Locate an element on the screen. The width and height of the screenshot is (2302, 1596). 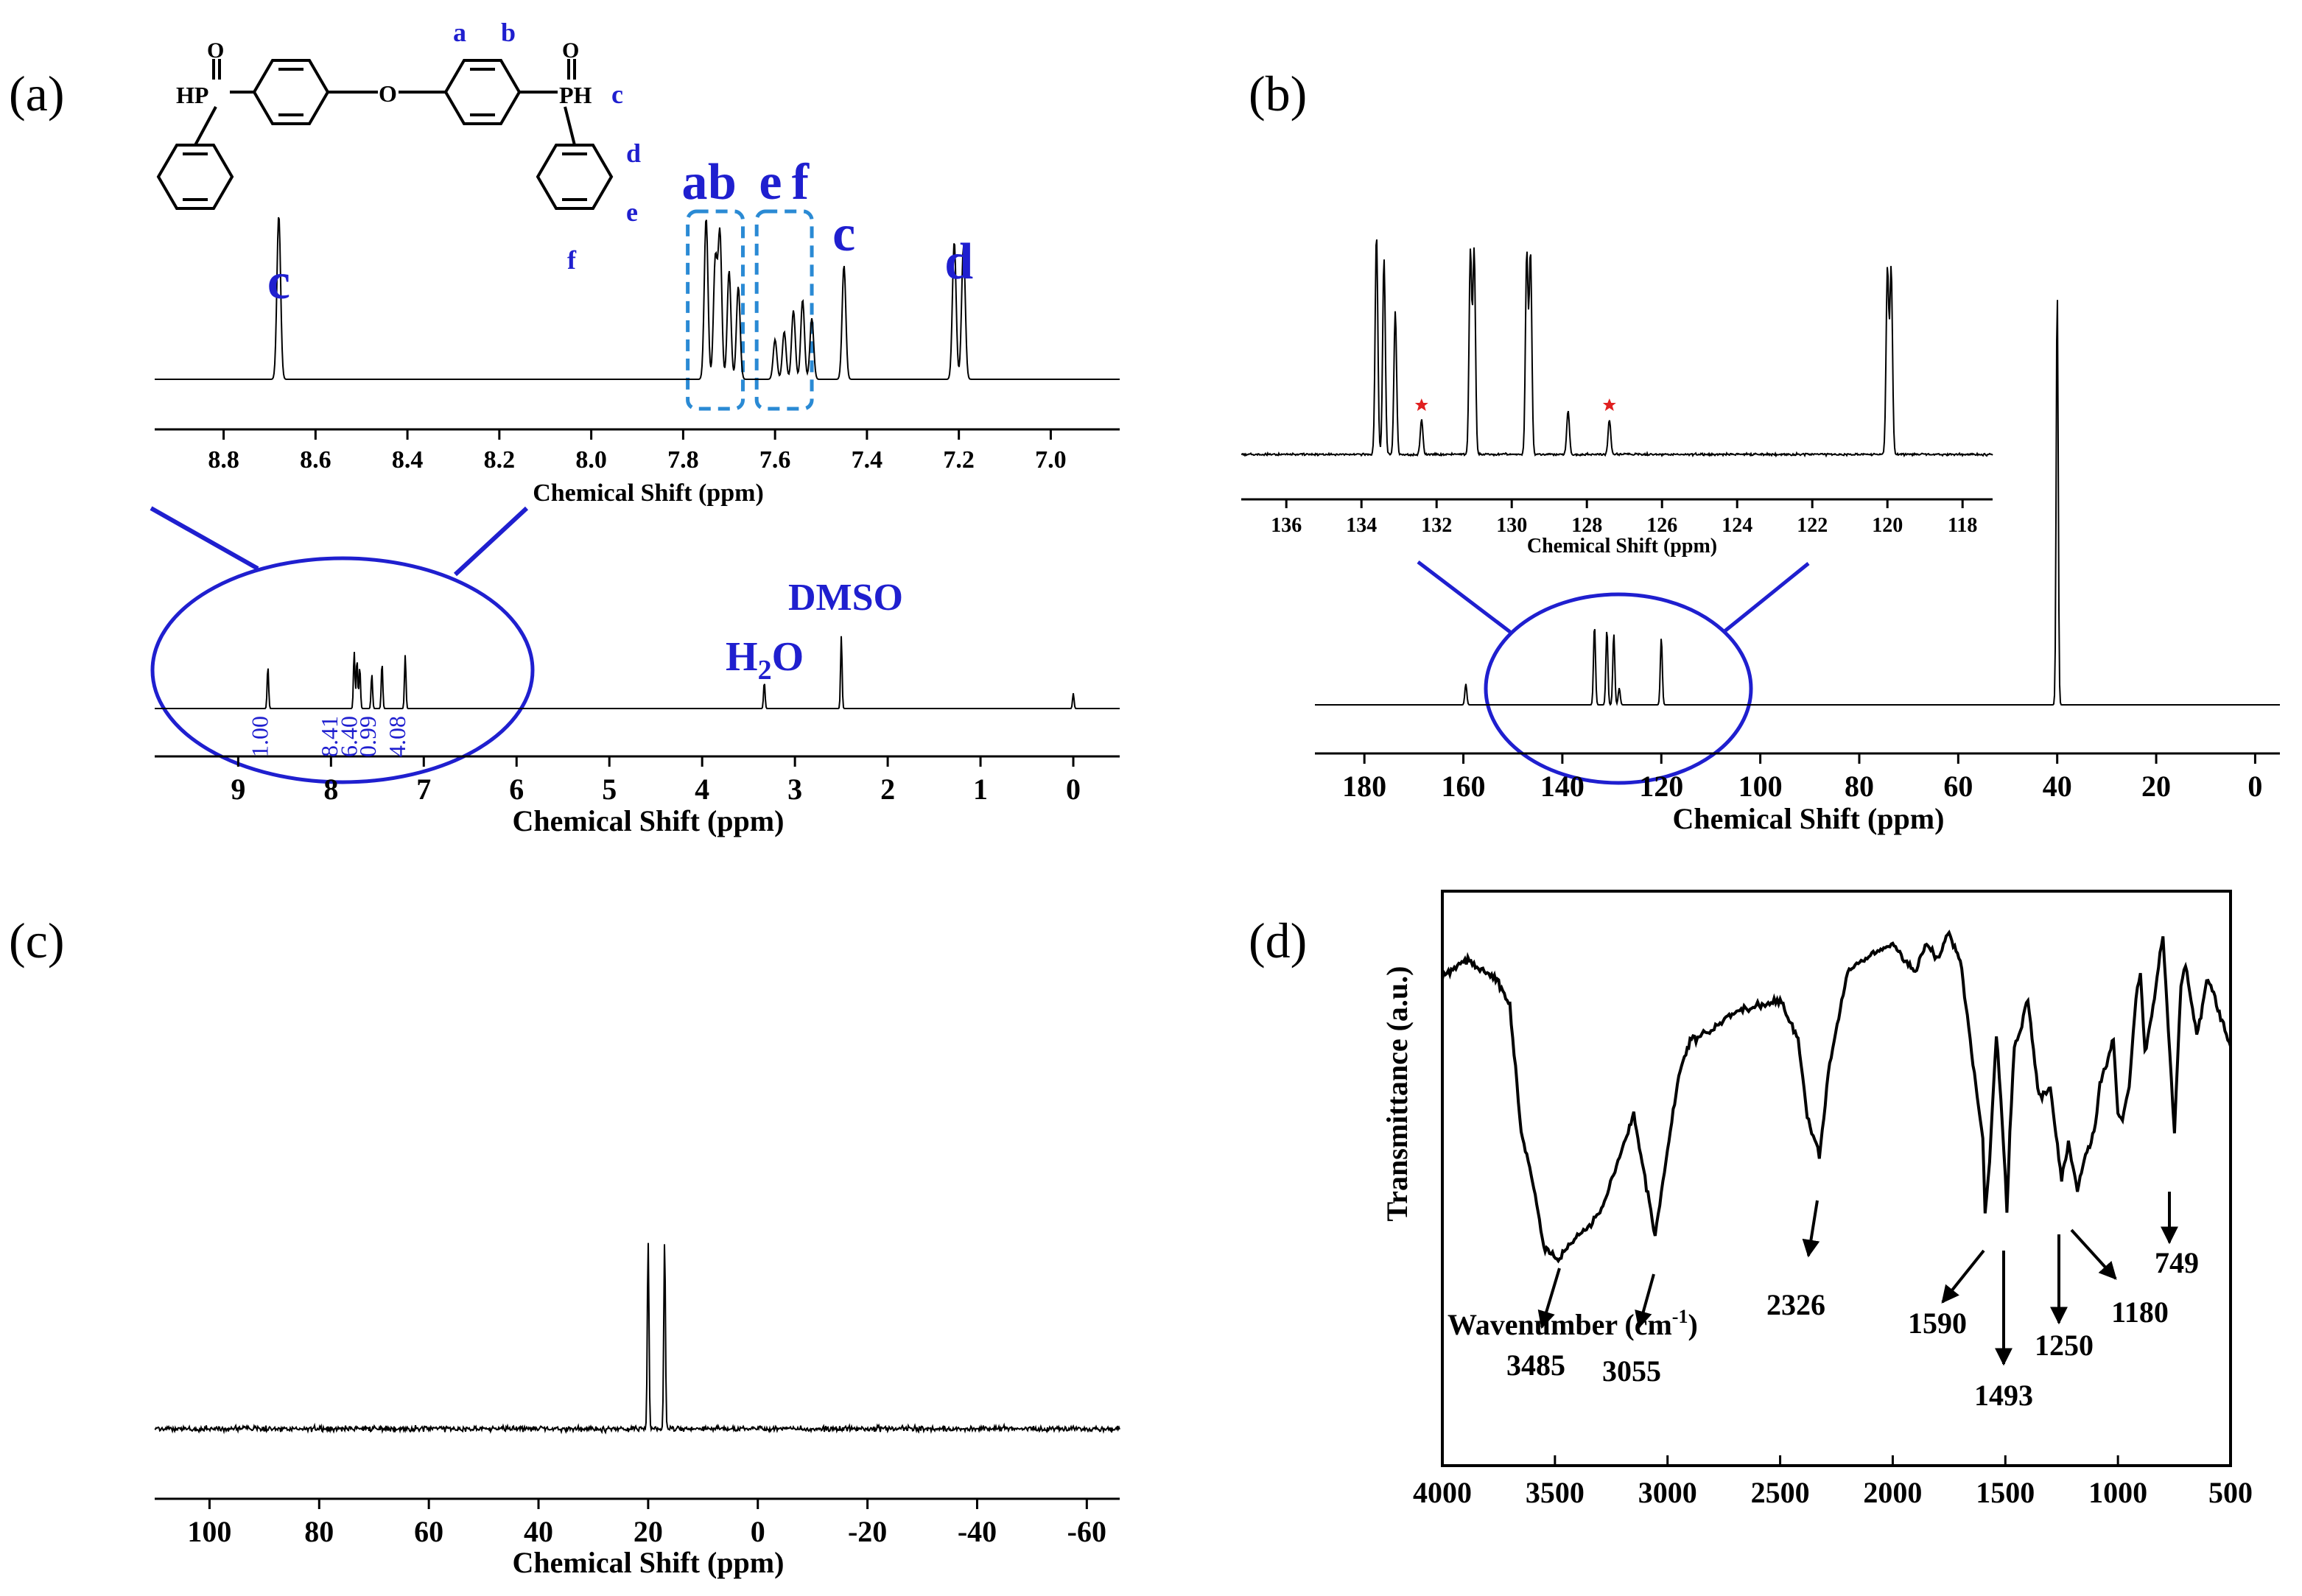
x-tick-label-a-main-7: 2 is located at coordinates (887, 790).